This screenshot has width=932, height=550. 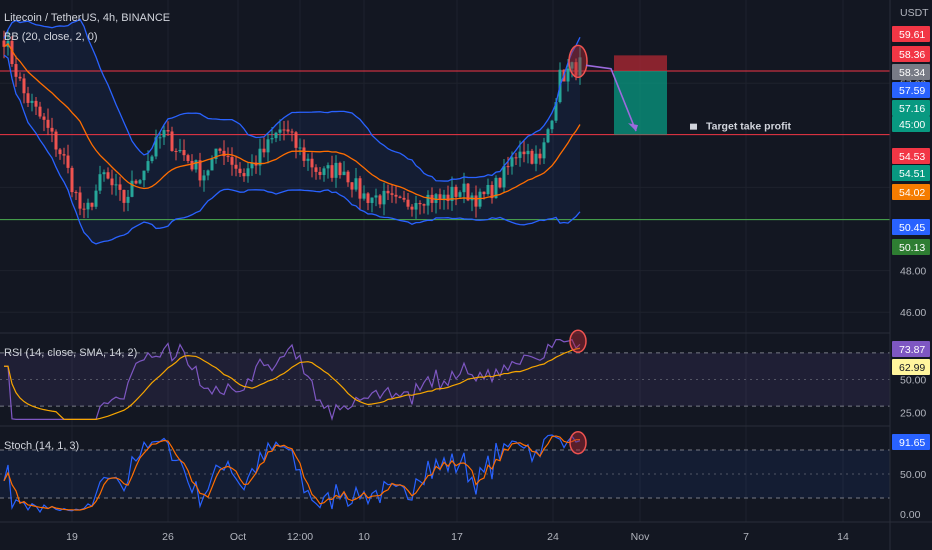 What do you see at coordinates (640, 102) in the screenshot?
I see `take-profit-zone` at bounding box center [640, 102].